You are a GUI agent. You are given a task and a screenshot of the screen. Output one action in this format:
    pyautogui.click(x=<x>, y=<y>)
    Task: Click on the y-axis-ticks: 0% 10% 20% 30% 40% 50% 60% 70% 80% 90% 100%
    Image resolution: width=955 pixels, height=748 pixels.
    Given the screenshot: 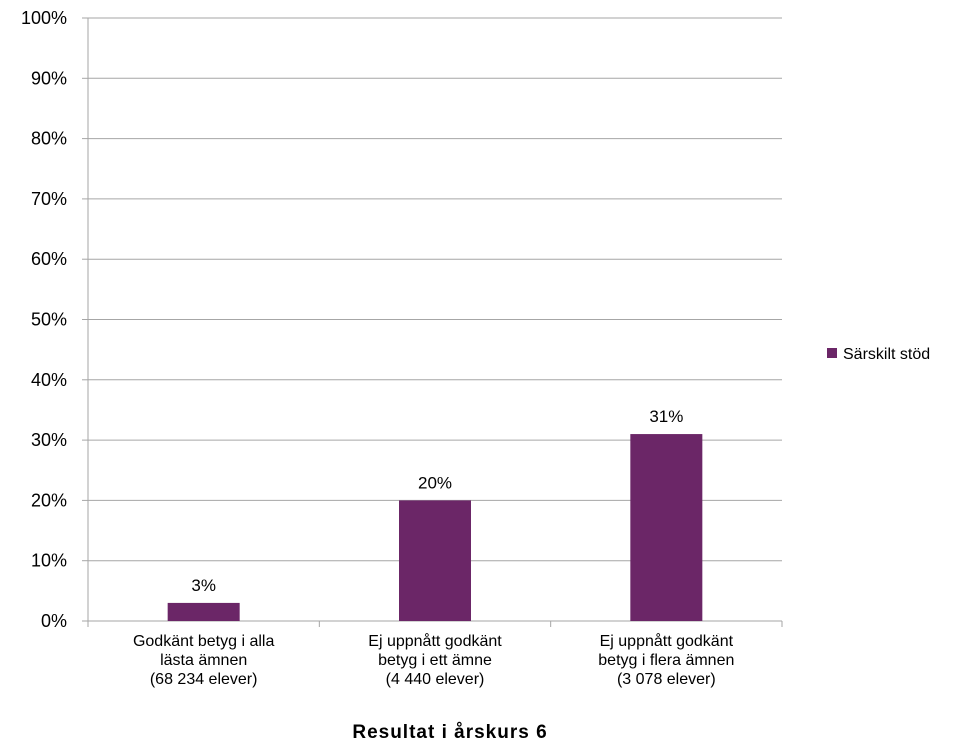 What is the action you would take?
    pyautogui.click(x=54, y=319)
    